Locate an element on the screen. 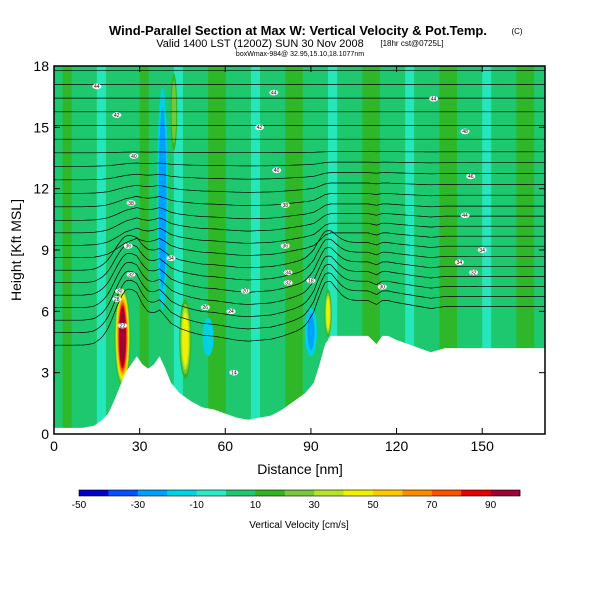 The height and width of the screenshot is (600, 600). contour-label-text: 32 is located at coordinates (131, 275).